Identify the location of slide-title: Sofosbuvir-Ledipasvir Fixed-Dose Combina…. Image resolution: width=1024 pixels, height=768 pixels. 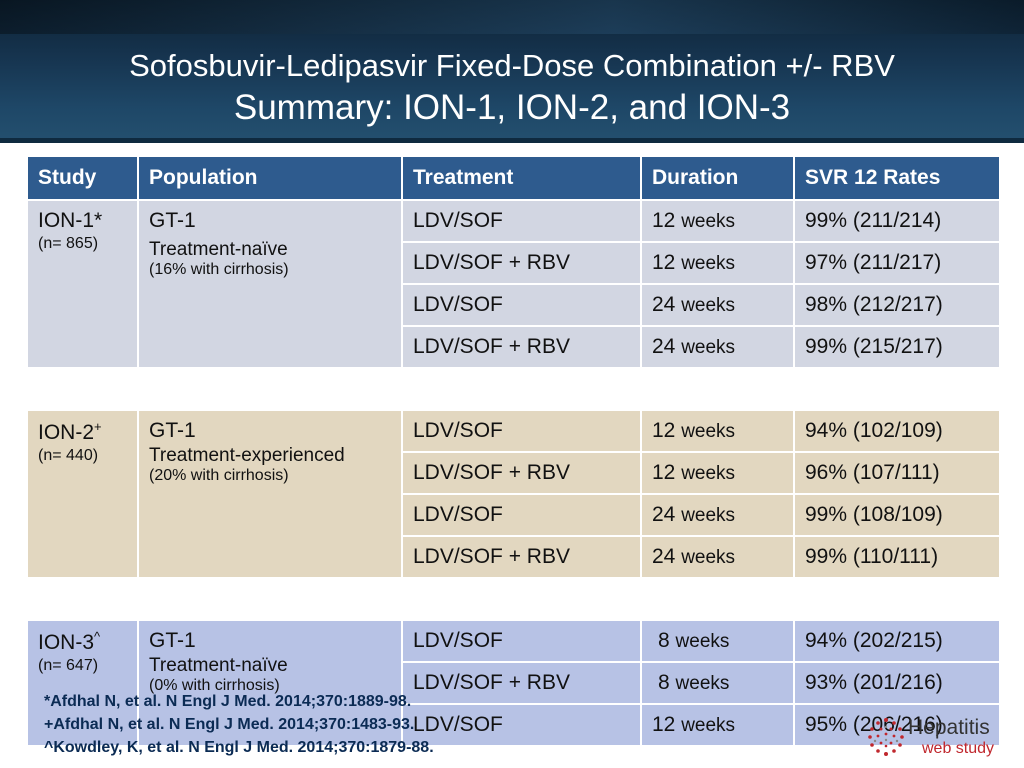
(512, 65).